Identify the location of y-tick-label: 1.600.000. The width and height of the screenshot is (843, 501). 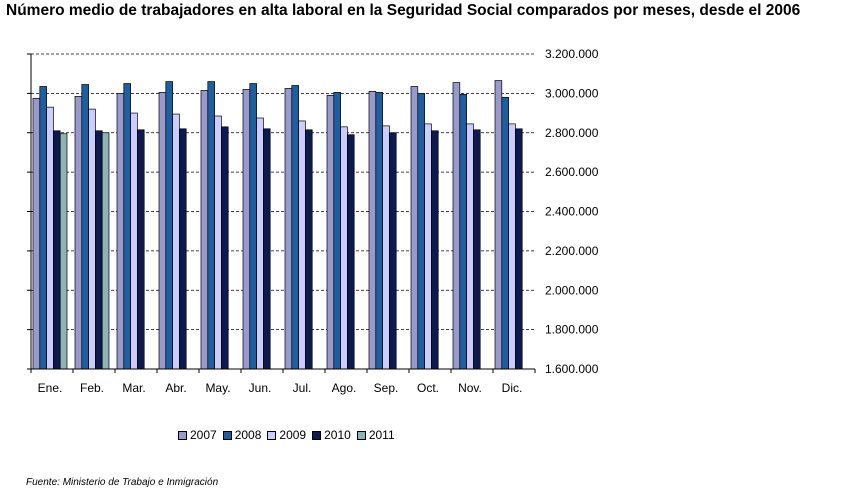
(572, 369).